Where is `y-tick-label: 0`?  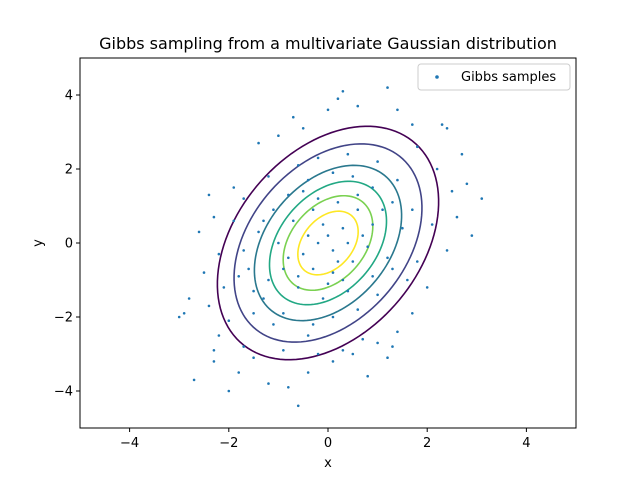
y-tick-label: 0 is located at coordinates (69, 244).